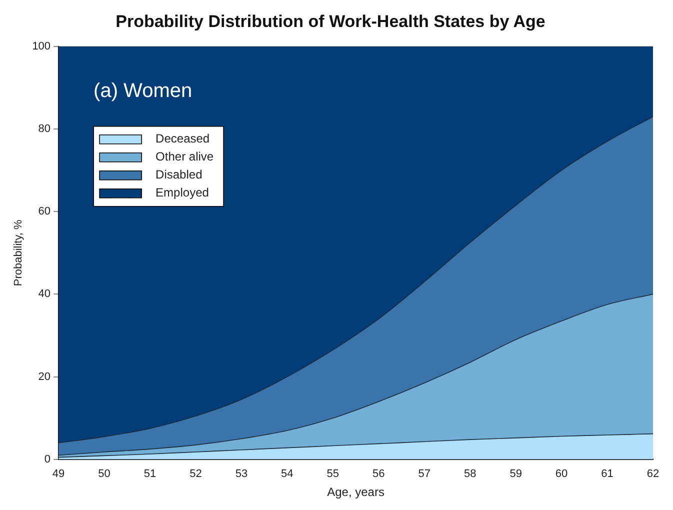 This screenshot has width=673, height=510. I want to click on y-tick-label: 100, so click(41, 46).